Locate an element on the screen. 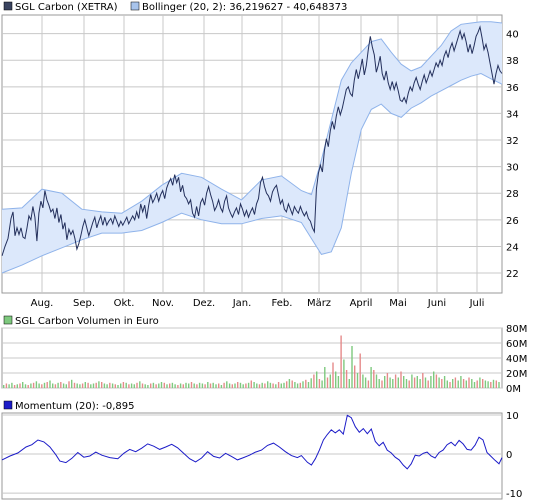 Image resolution: width=545 pixels, height=502 pixels. volume-y-tick-label: 0M is located at coordinates (513, 389).